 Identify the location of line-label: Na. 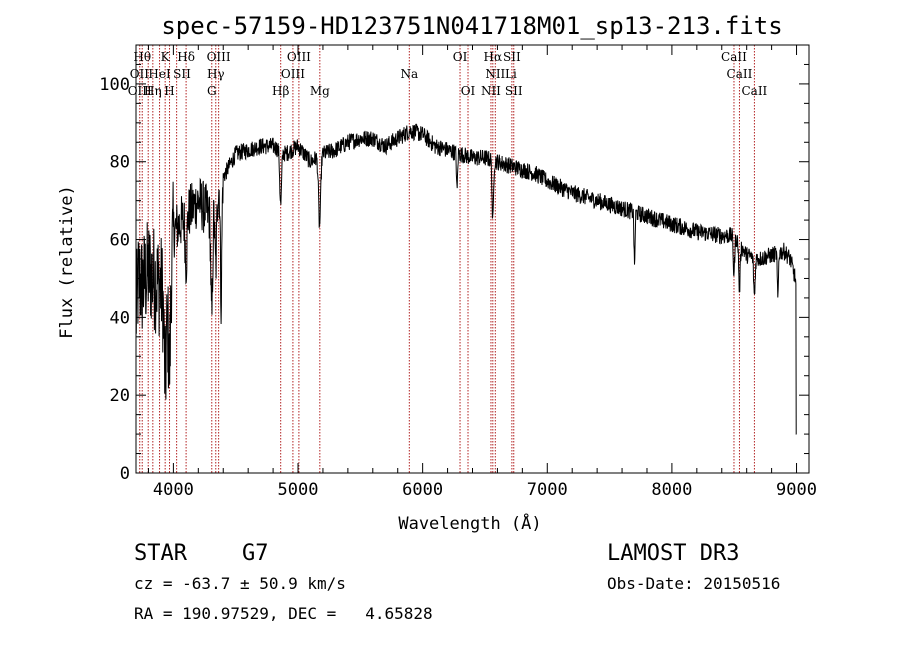
(409, 74).